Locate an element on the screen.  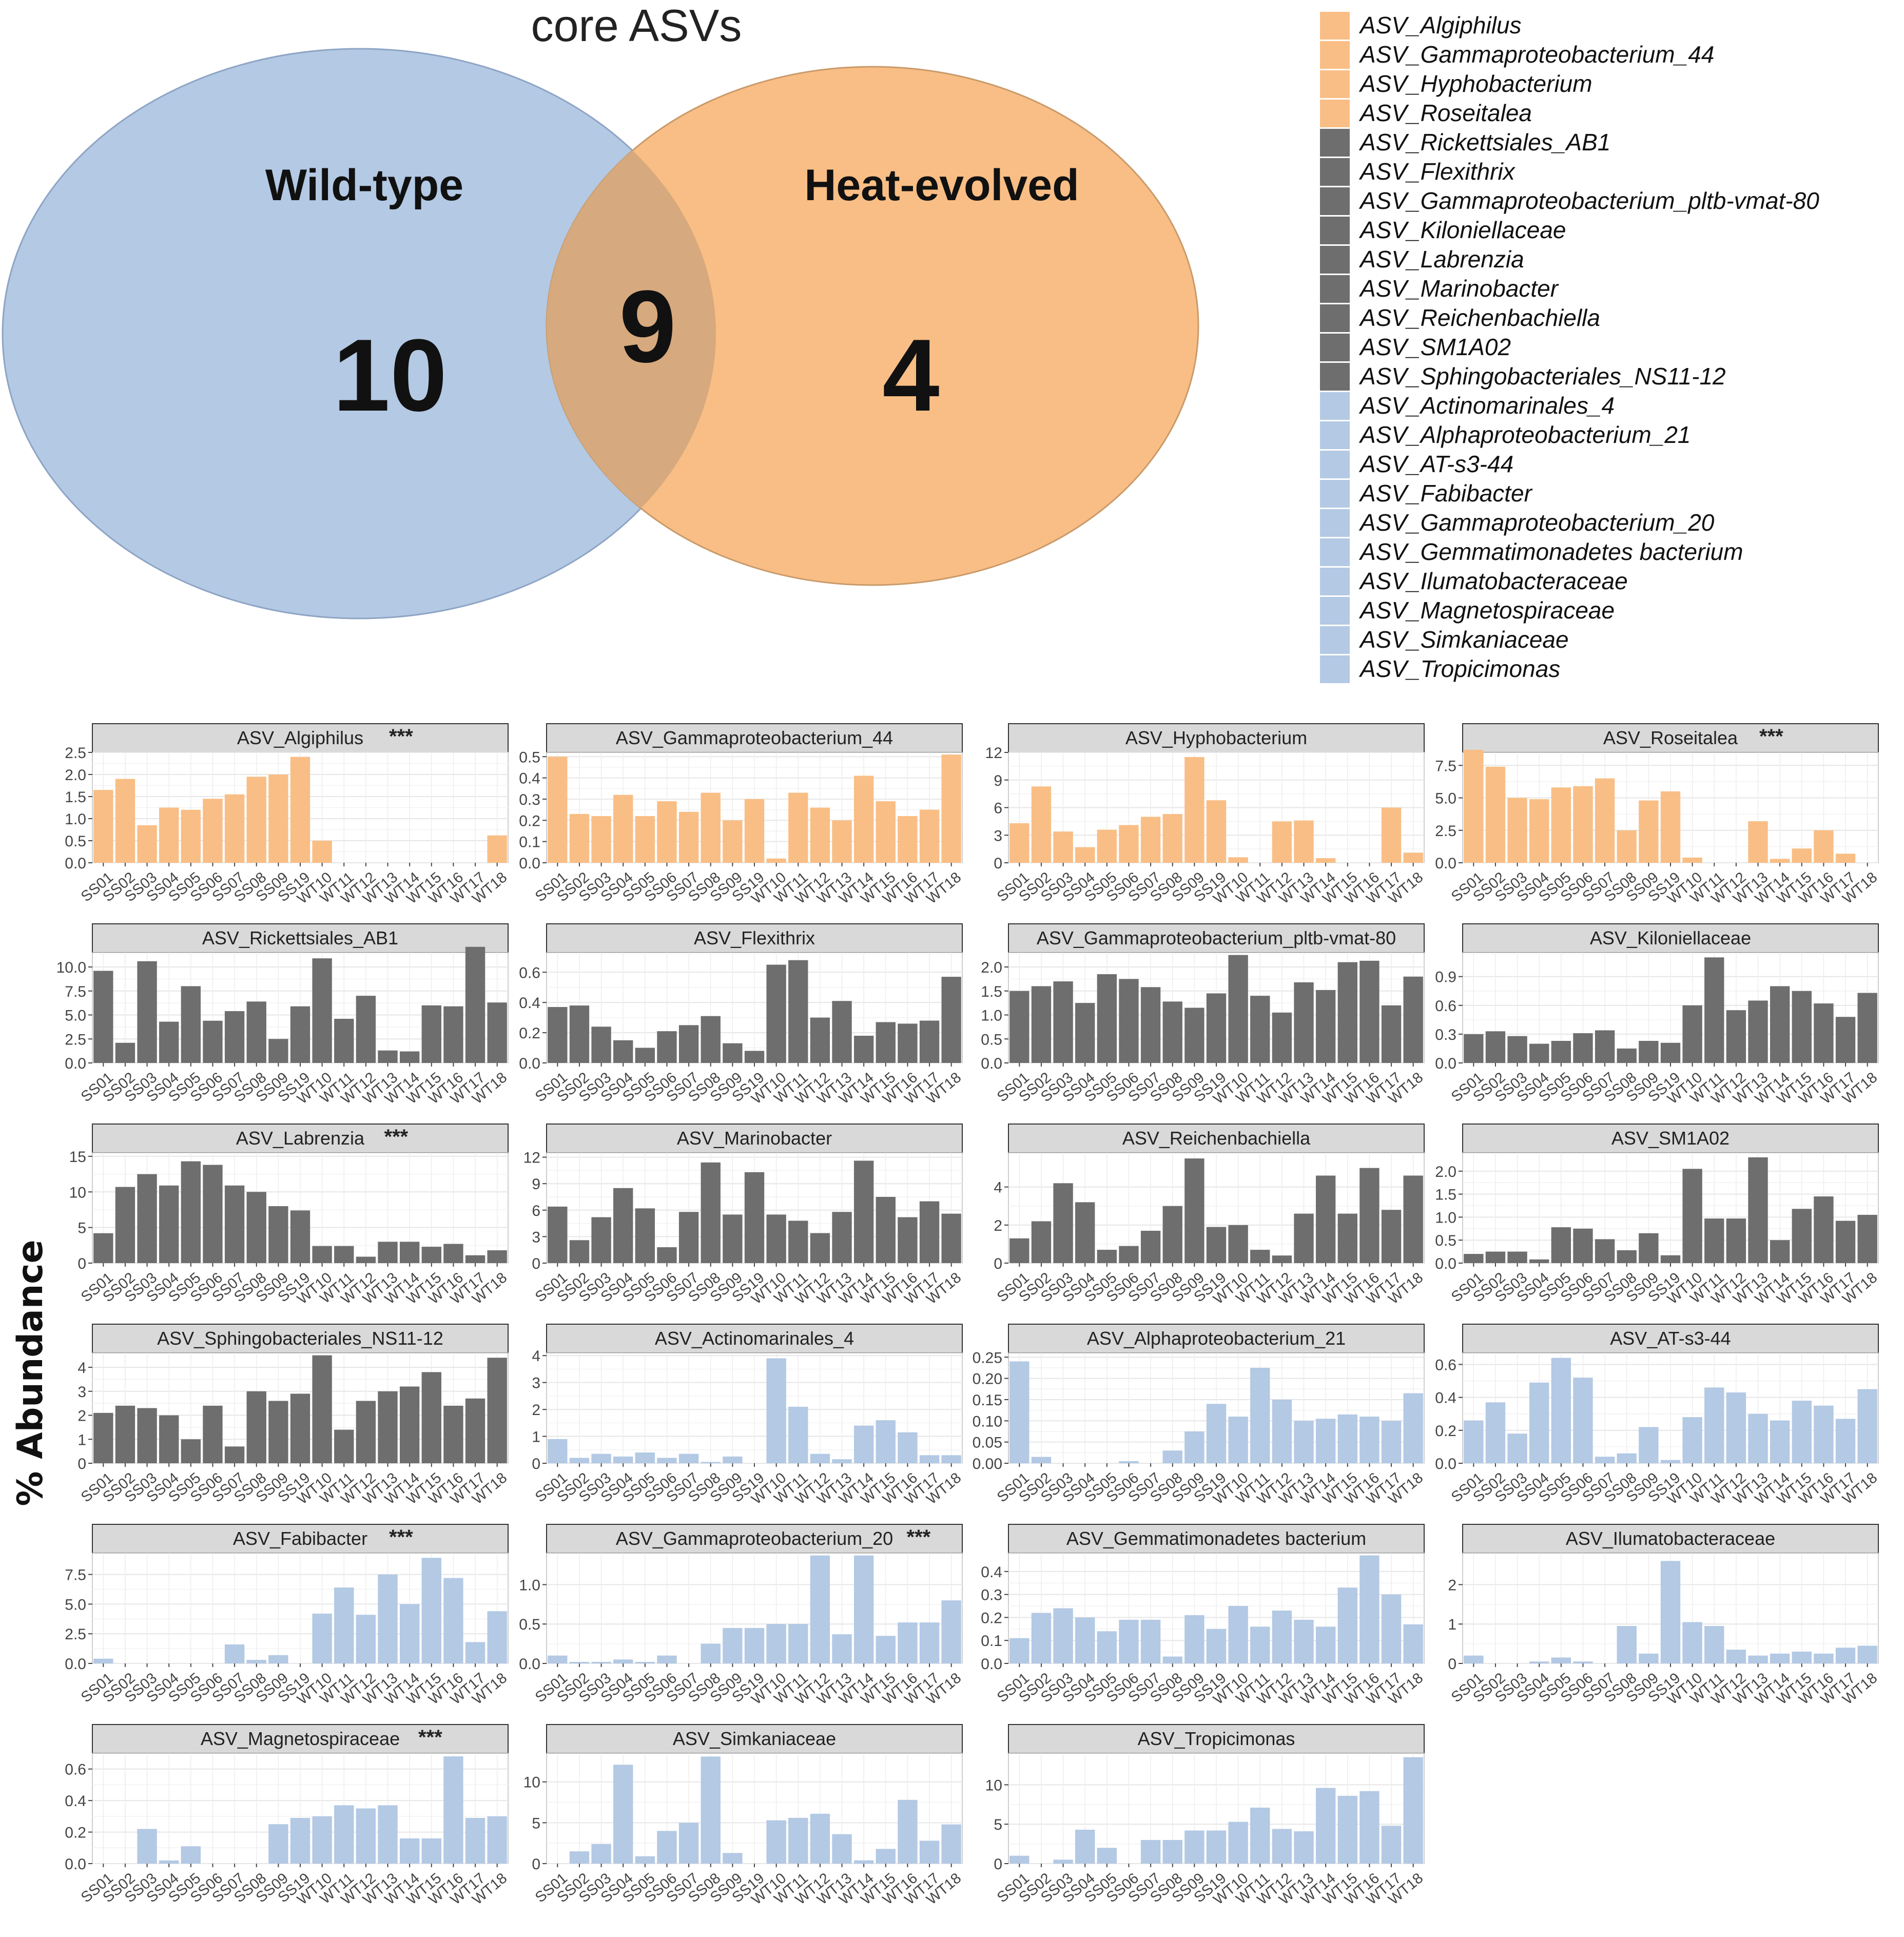
legend-item: ASV_Reichenbachiella is located at coordinates (1609, 318).